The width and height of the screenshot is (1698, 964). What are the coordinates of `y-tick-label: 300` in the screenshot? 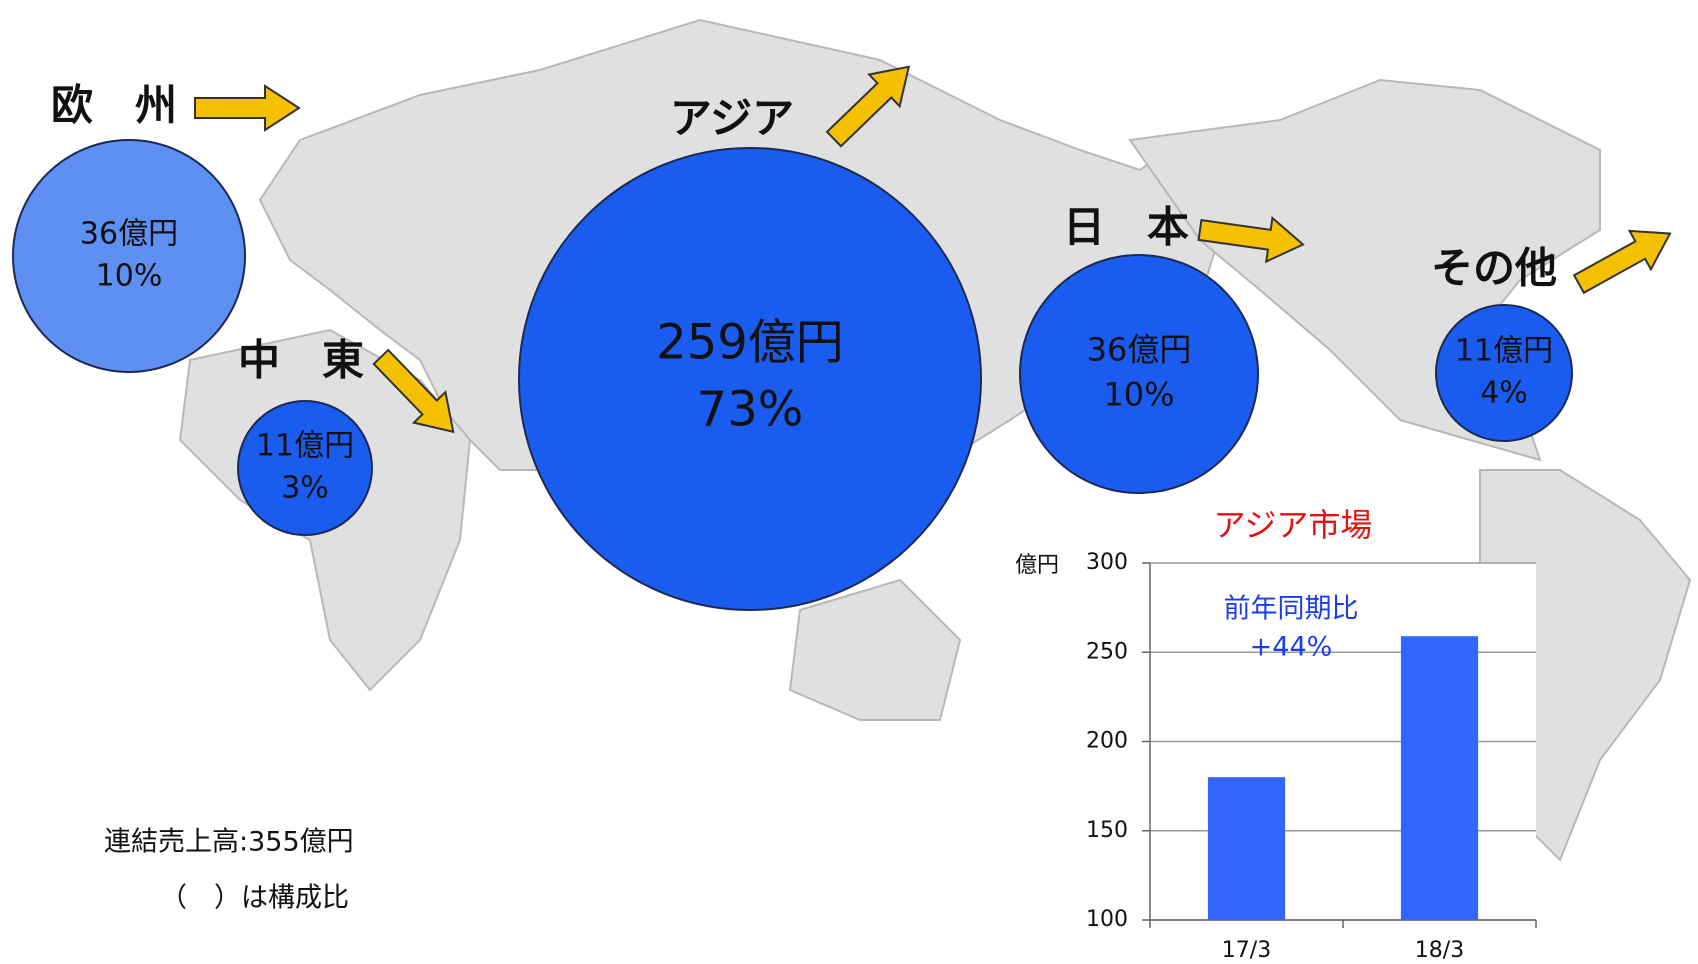 It's located at (1107, 562).